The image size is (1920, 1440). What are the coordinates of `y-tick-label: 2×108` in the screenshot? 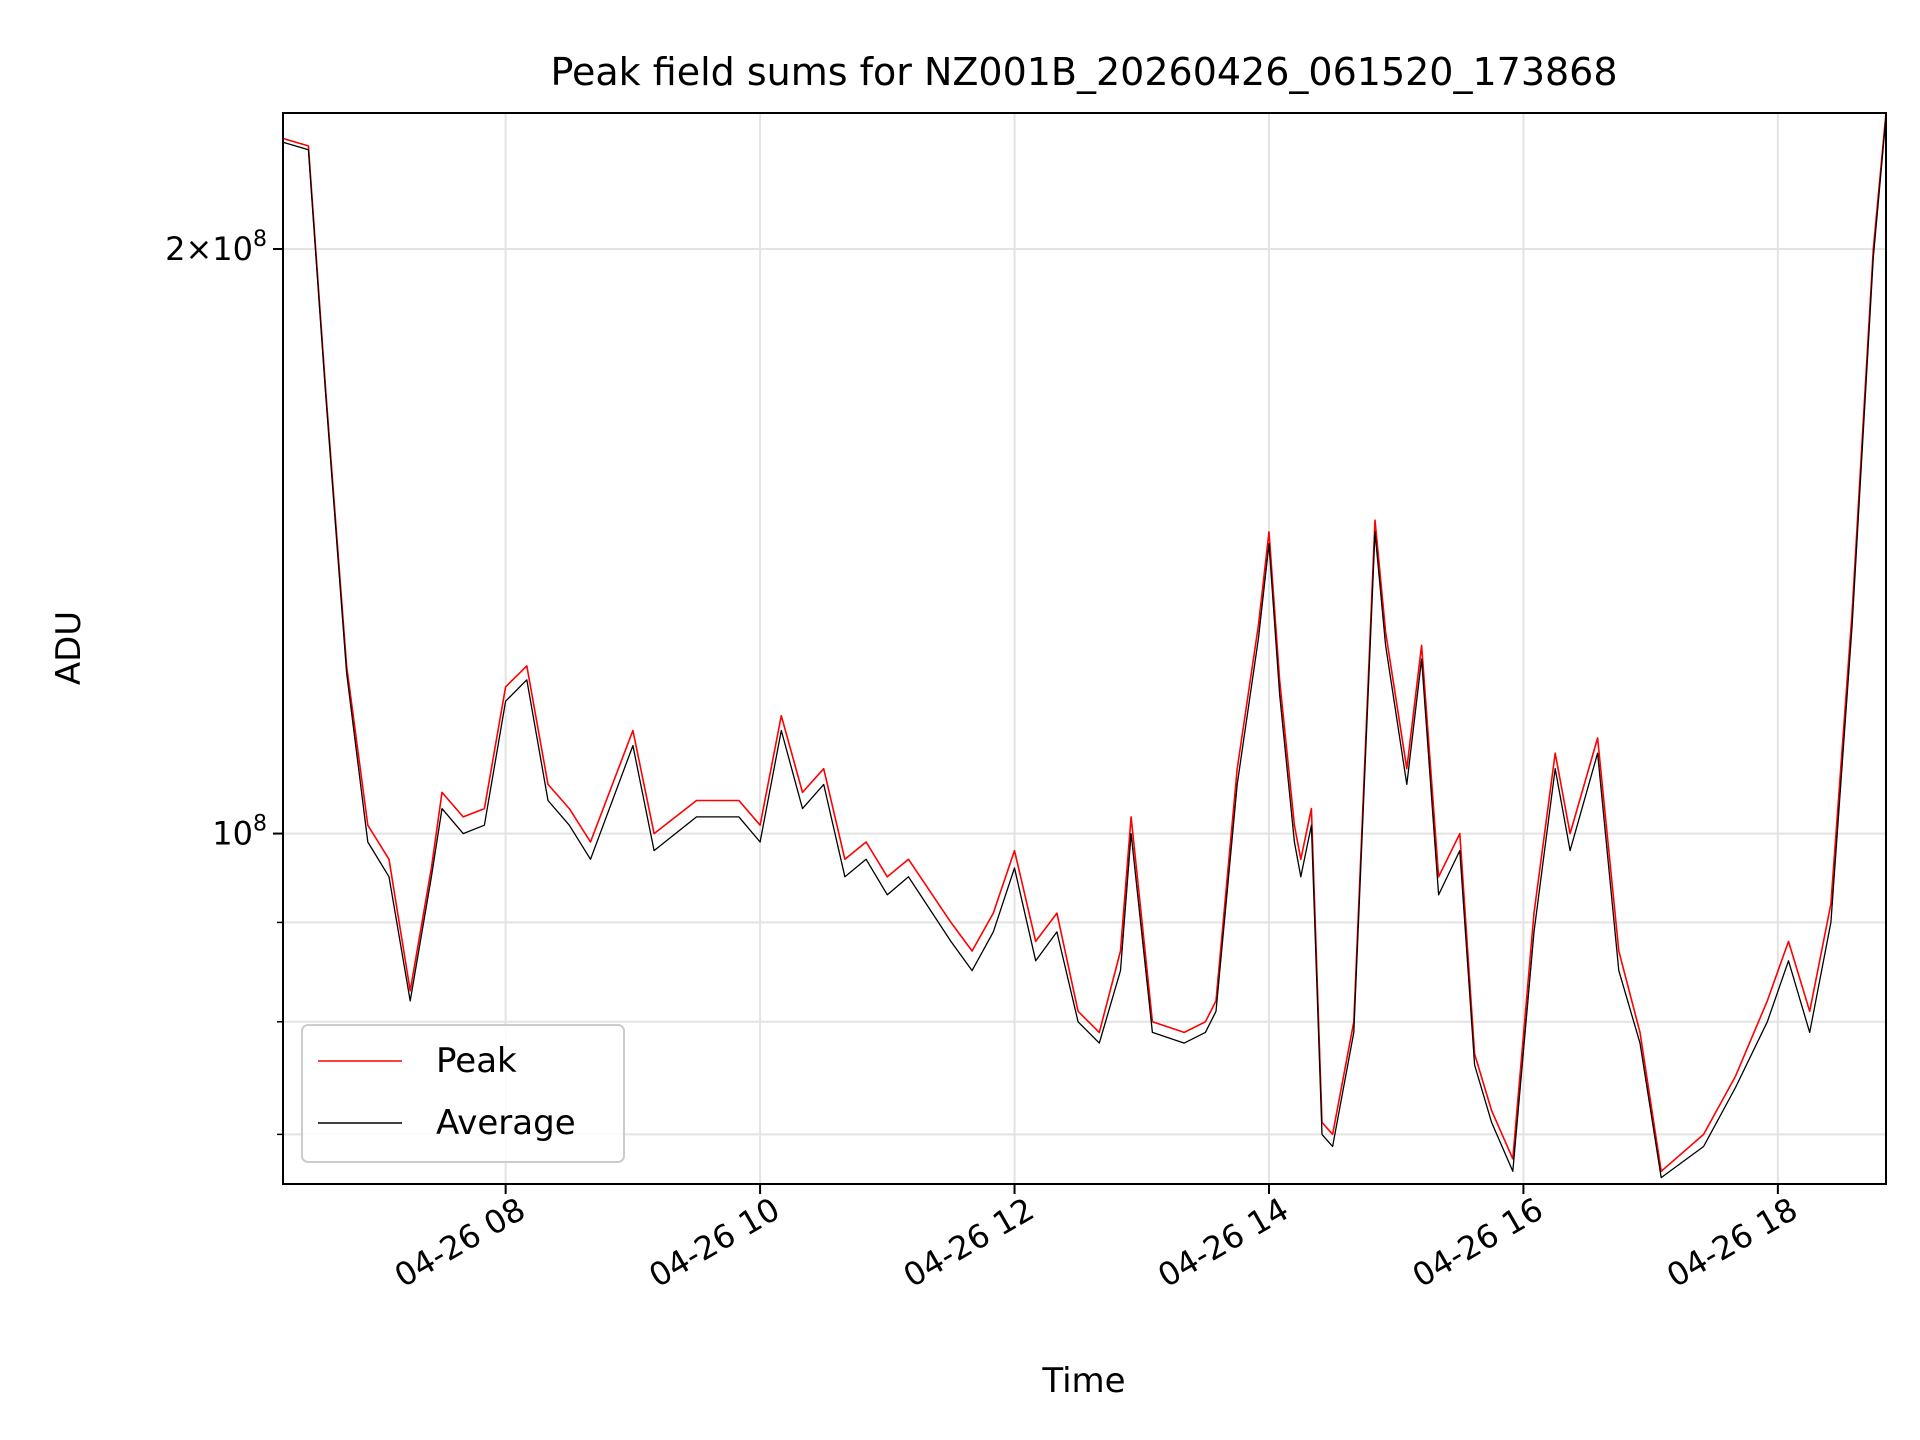 It's located at (216, 247).